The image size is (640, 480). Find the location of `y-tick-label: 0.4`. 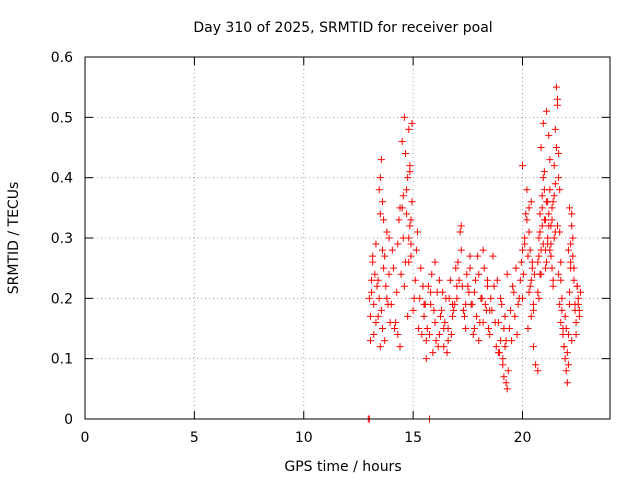

y-tick-label: 0.4 is located at coordinates (62, 179).